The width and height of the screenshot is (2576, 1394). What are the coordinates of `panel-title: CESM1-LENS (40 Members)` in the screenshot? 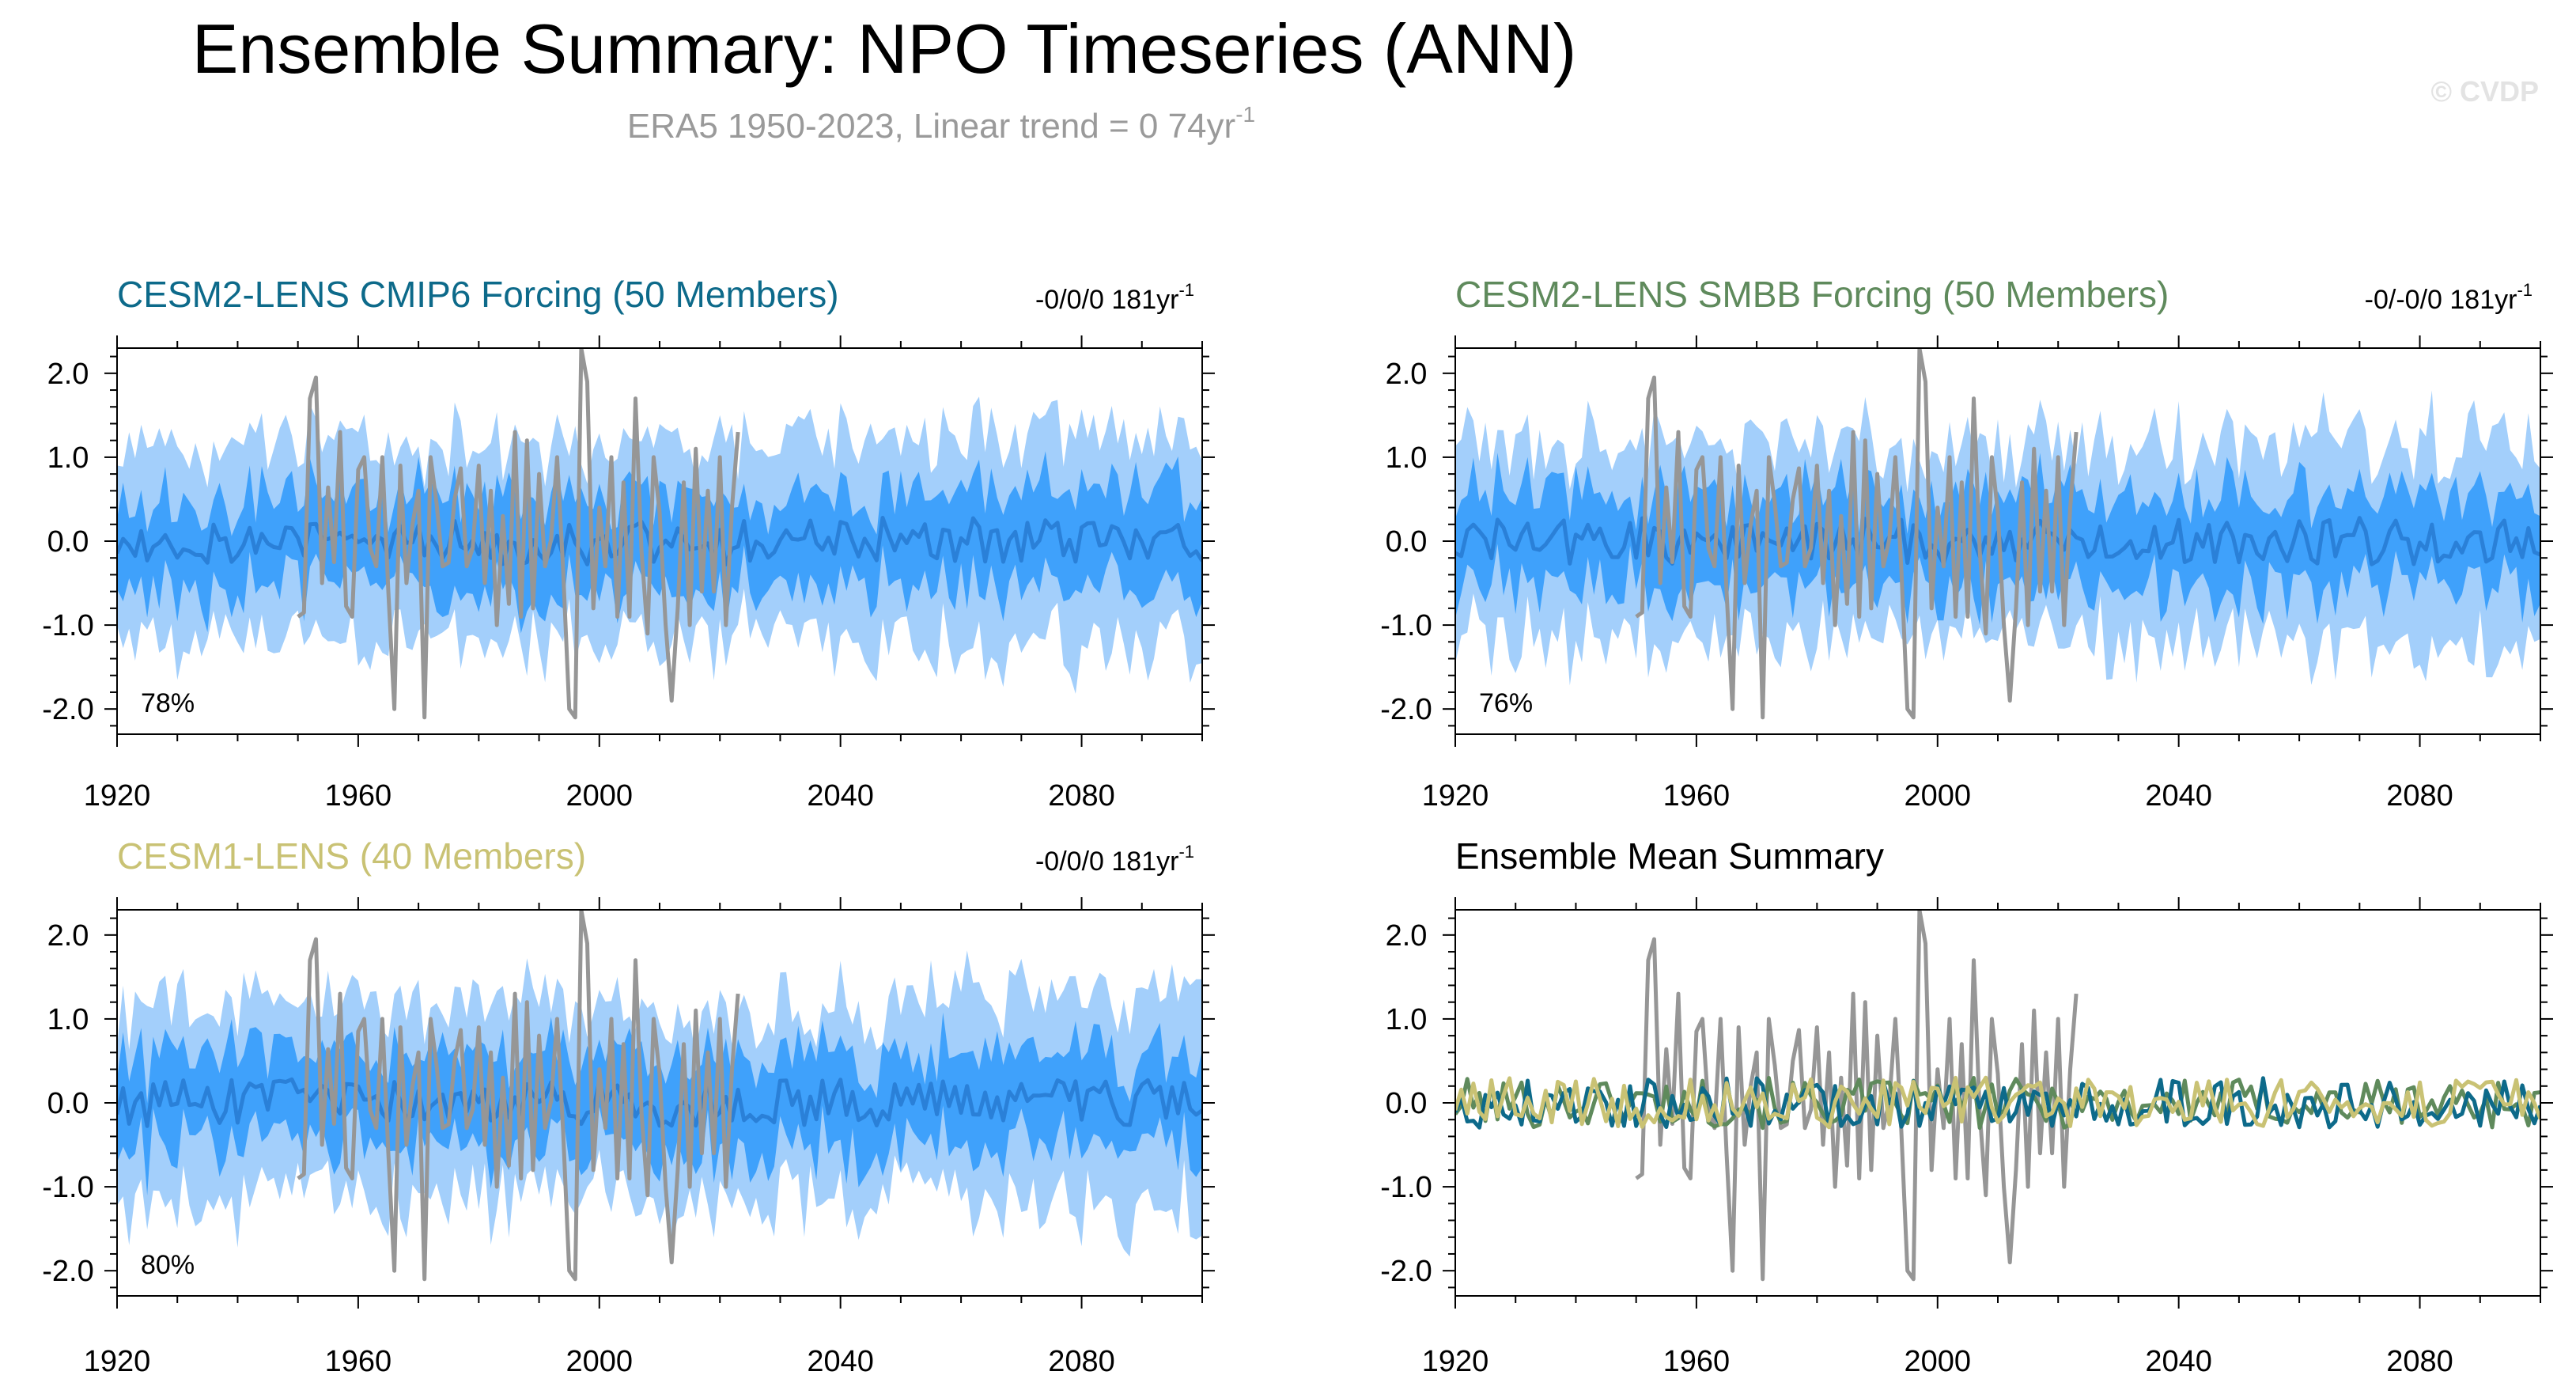 It's located at (351, 856).